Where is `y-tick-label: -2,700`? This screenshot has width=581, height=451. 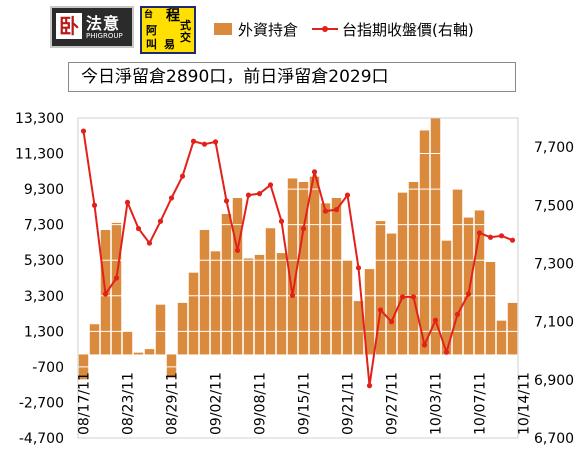 y-tick-label: -2,700 is located at coordinates (41, 403).